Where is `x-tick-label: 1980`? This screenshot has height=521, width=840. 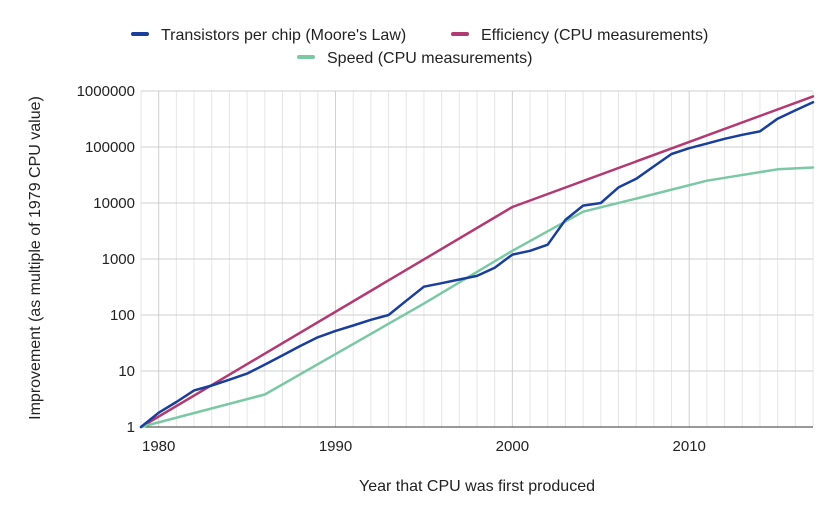 x-tick-label: 1980 is located at coordinates (158, 446).